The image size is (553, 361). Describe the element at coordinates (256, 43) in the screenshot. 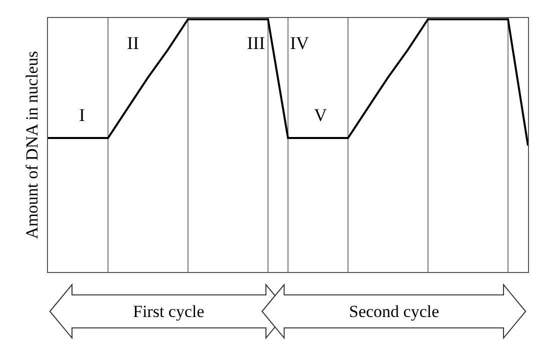

I see `annotation: III` at that location.